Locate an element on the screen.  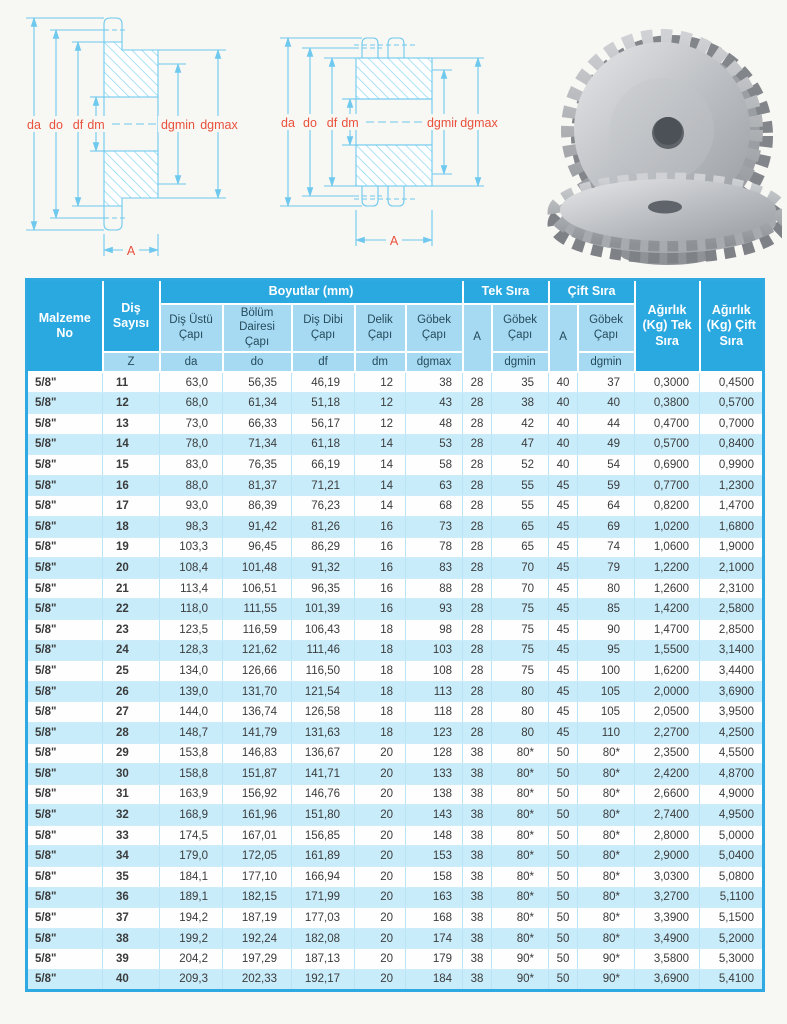
cell: 199,2 is located at coordinates (191, 939).